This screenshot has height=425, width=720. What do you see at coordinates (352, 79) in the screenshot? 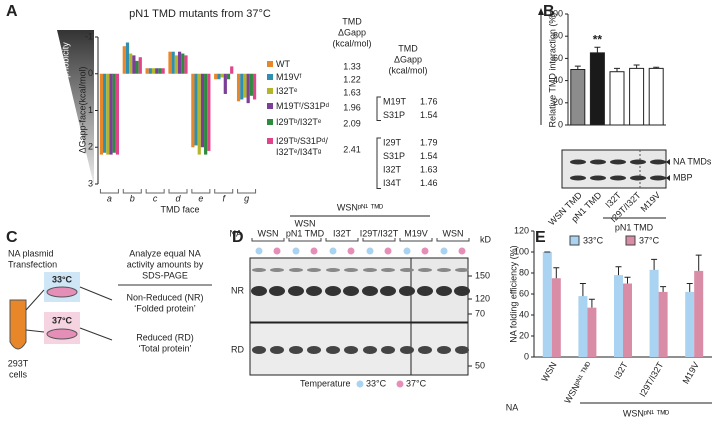
I see `table-value: 1.22` at bounding box center [352, 79].